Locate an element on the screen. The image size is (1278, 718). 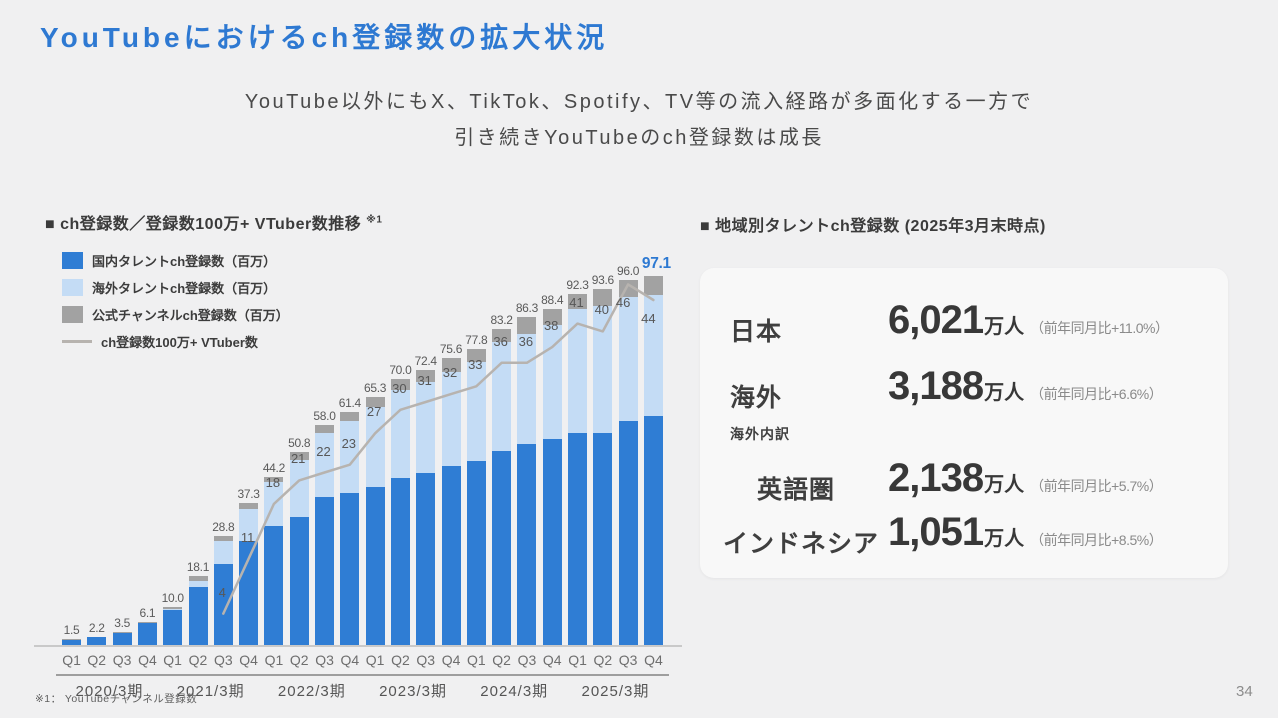
legend-label: ch登録数100万+ VTuber数 is located at coordinates (179, 342).